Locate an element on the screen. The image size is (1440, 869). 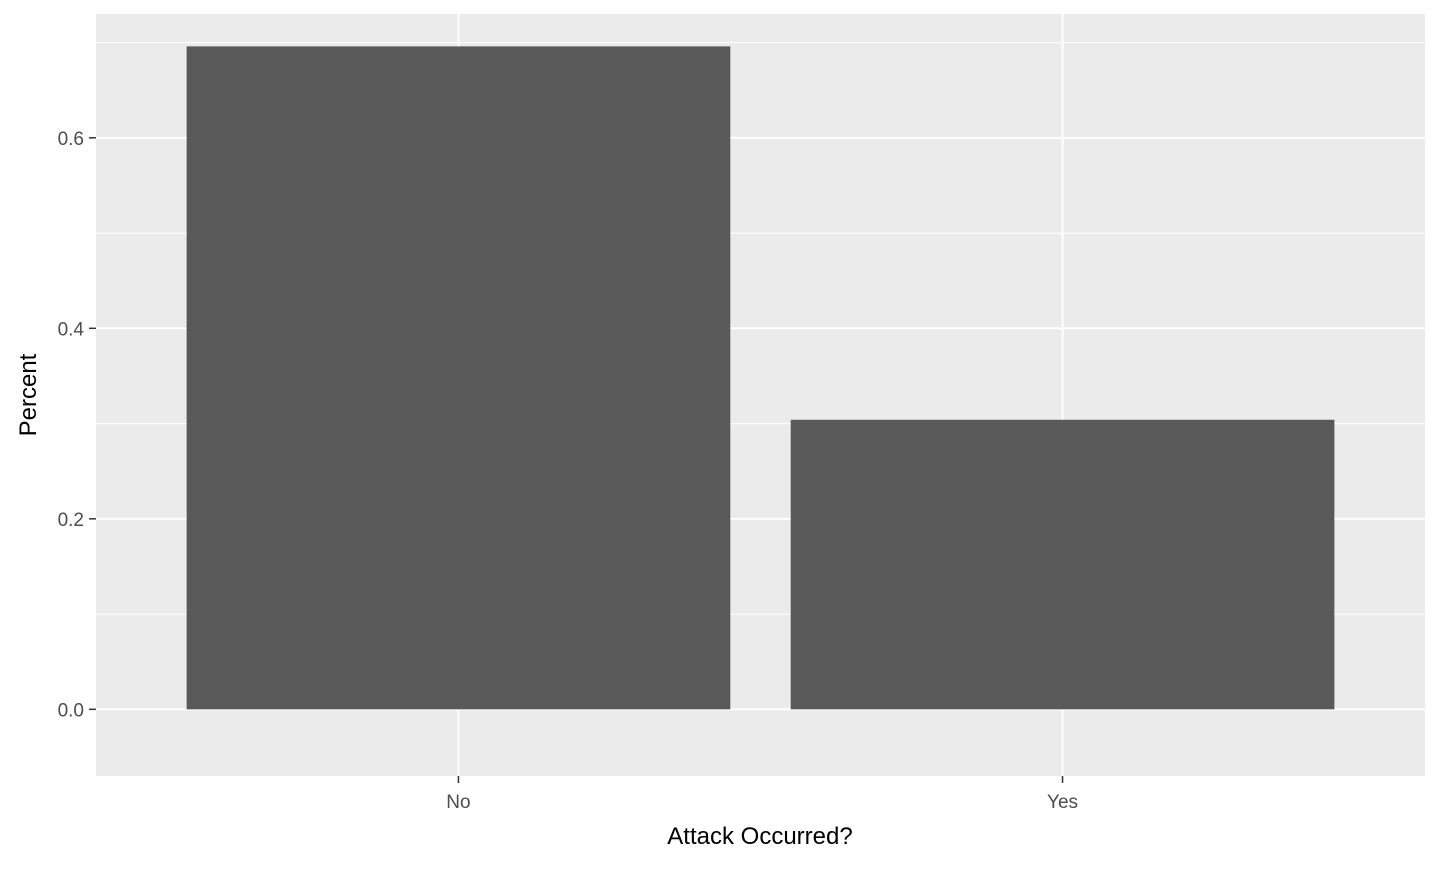
x-axis: No Yes is located at coordinates (762, 794).